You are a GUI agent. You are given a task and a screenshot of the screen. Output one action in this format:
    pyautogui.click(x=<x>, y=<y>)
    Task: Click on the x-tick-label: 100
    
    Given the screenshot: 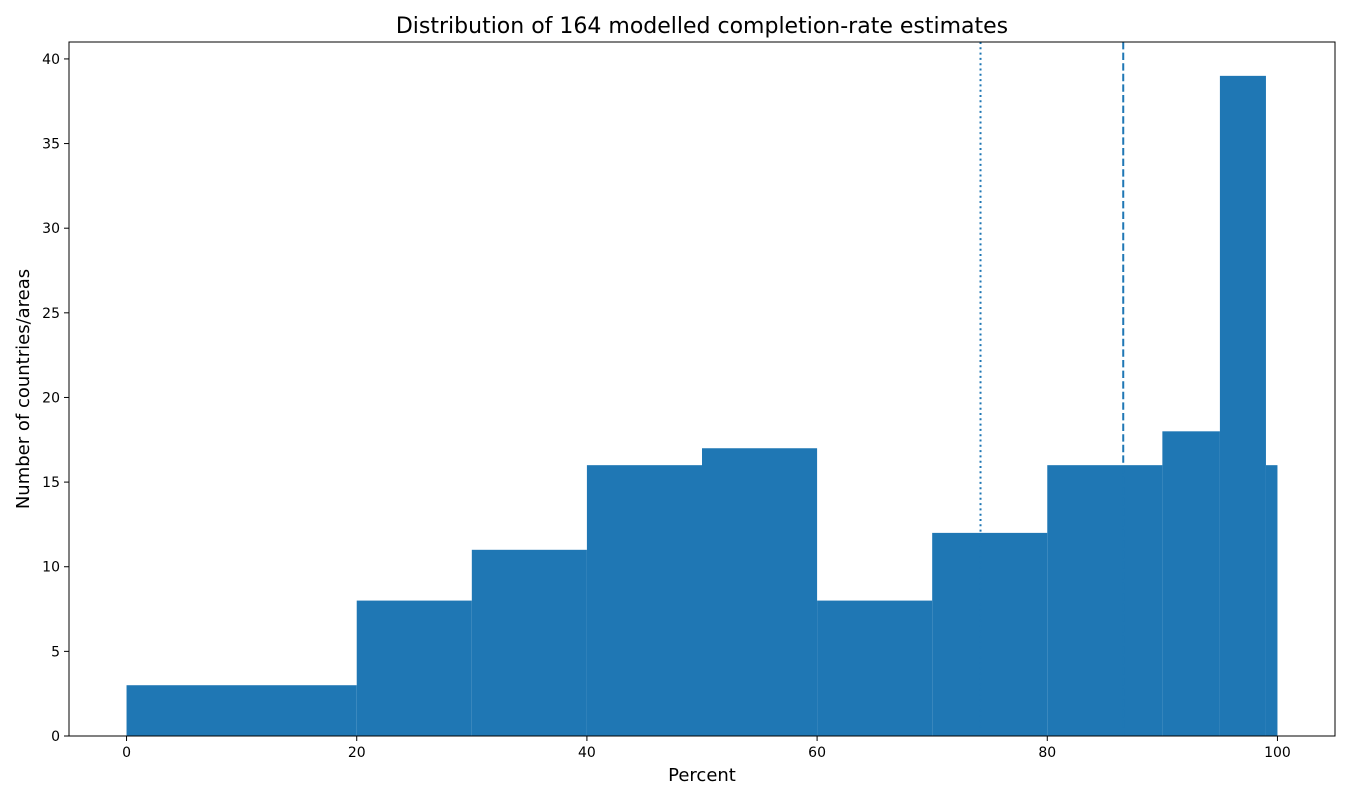 What is the action you would take?
    pyautogui.click(x=1277, y=753)
    